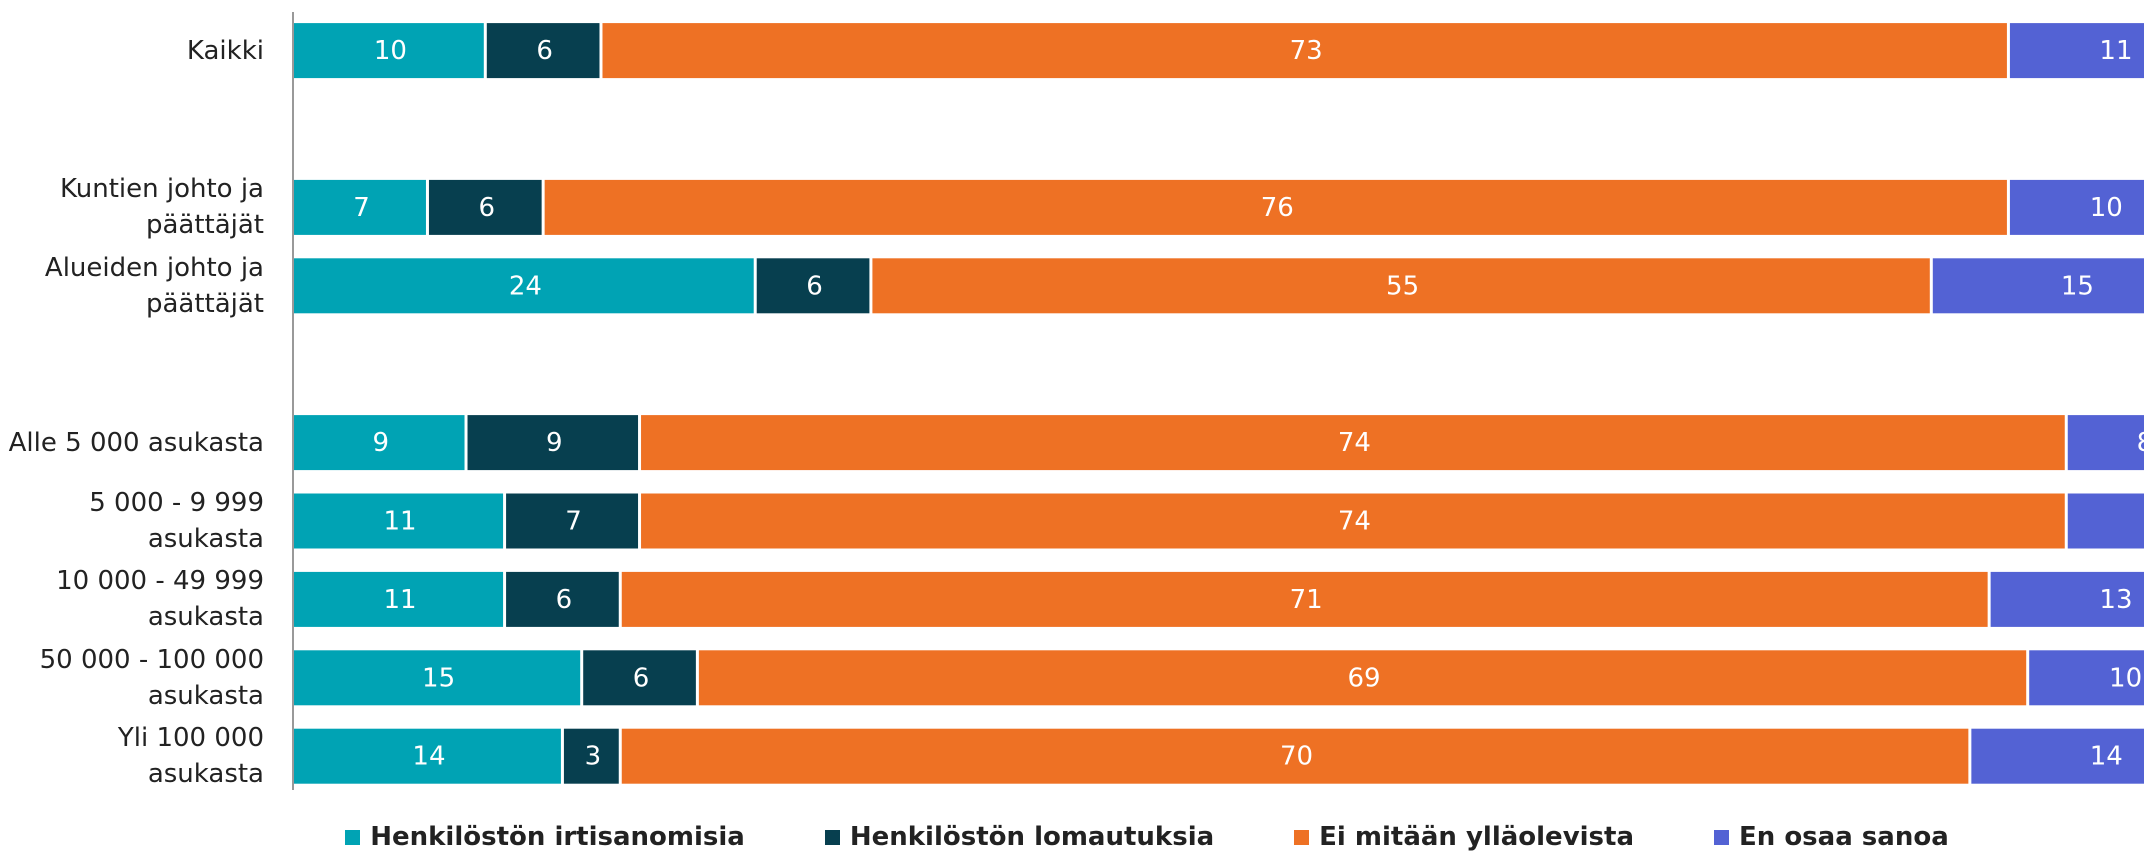  I want to click on category-label: 10 000 - 49 999 asukasta, so click(160, 599).